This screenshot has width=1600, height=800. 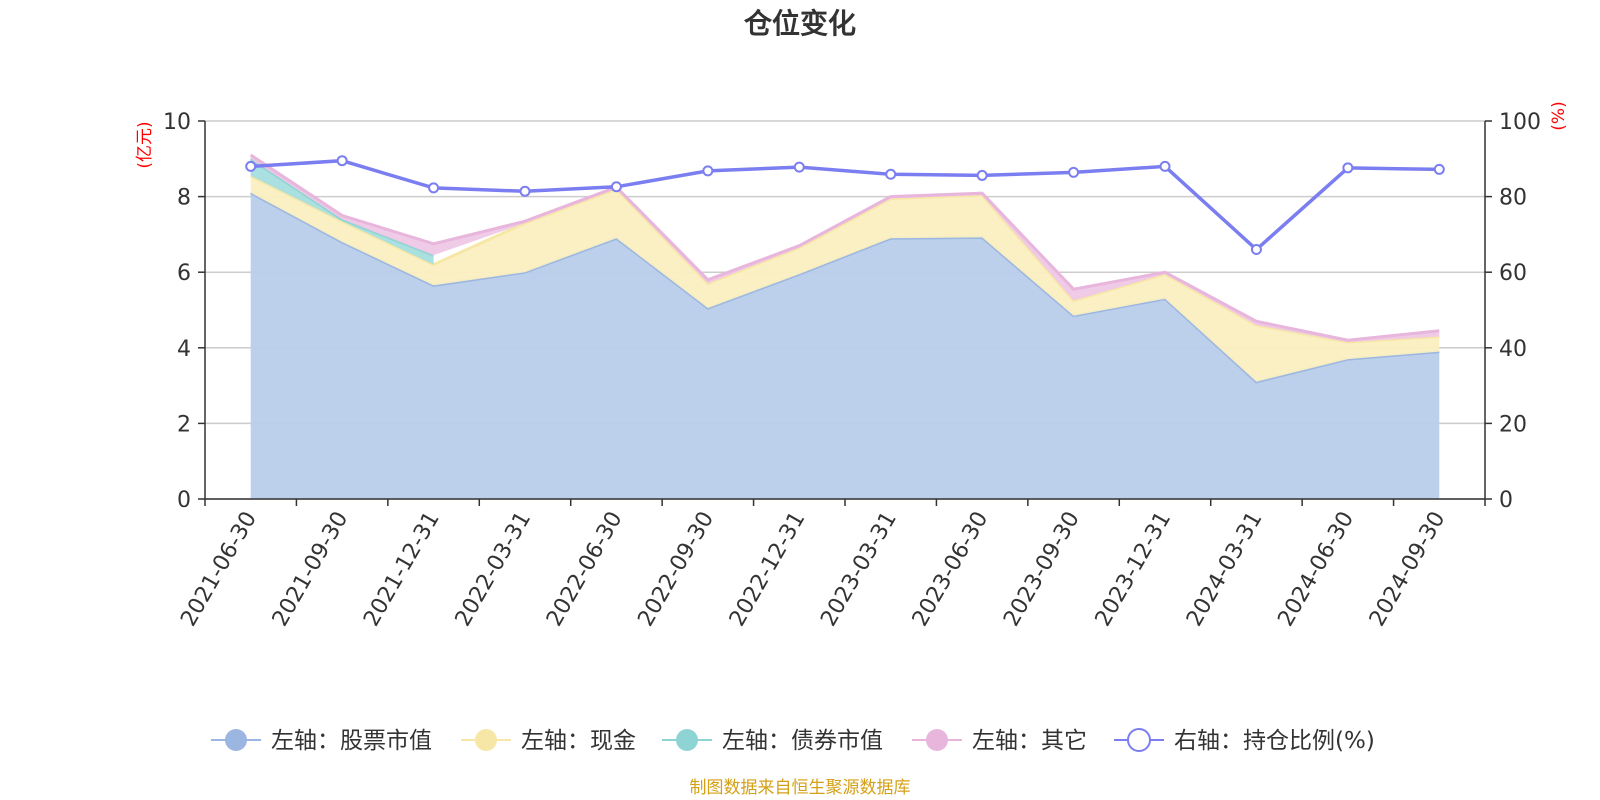 I want to click on right-axis-tick-label: 60, so click(x=1513, y=273).